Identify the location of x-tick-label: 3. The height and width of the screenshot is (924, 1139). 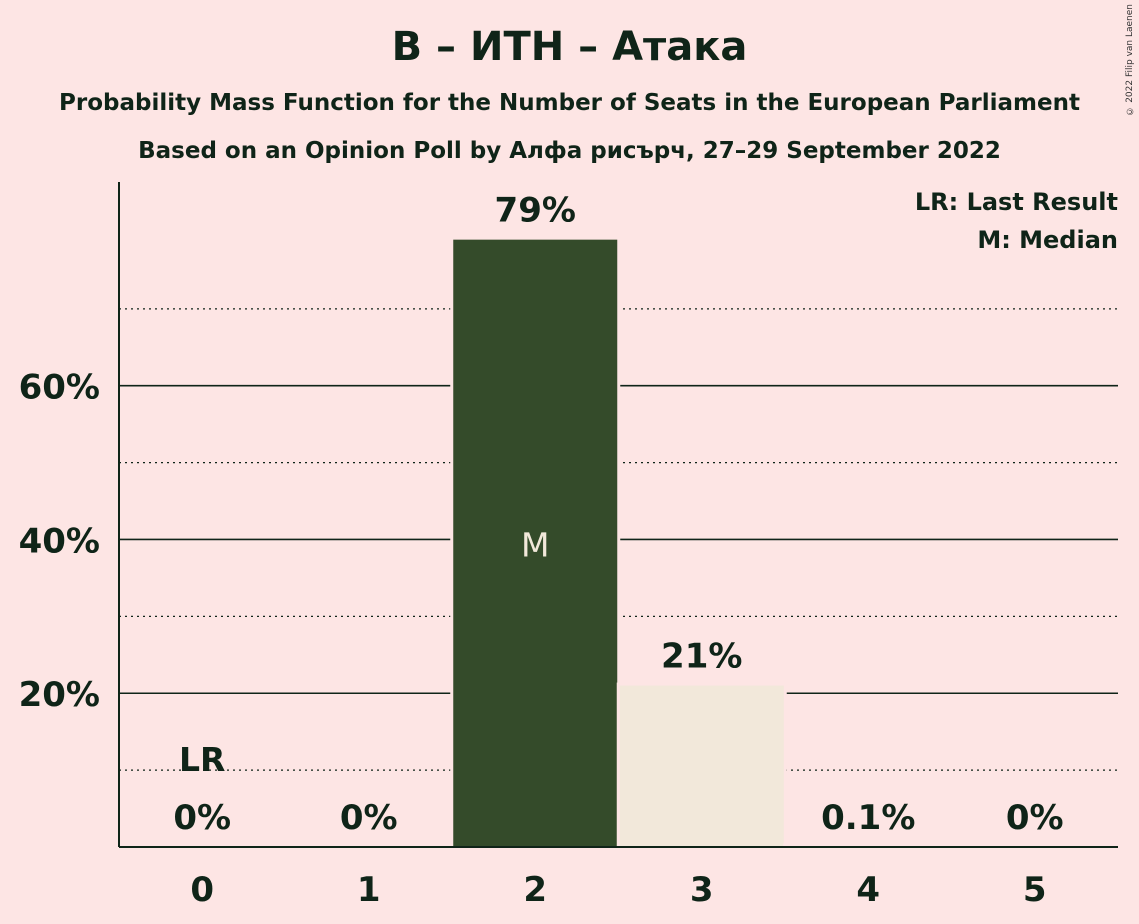
(702, 890).